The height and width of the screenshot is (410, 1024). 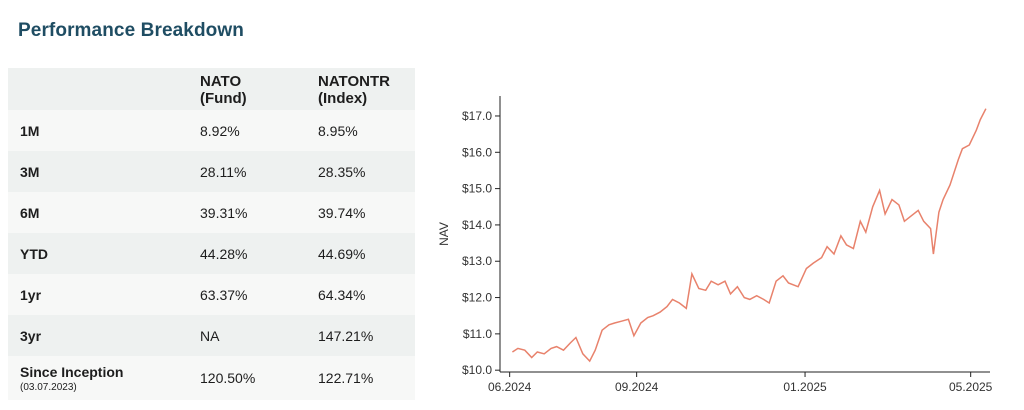 What do you see at coordinates (223, 171) in the screenshot?
I see `fund-return-cell: 28.11%` at bounding box center [223, 171].